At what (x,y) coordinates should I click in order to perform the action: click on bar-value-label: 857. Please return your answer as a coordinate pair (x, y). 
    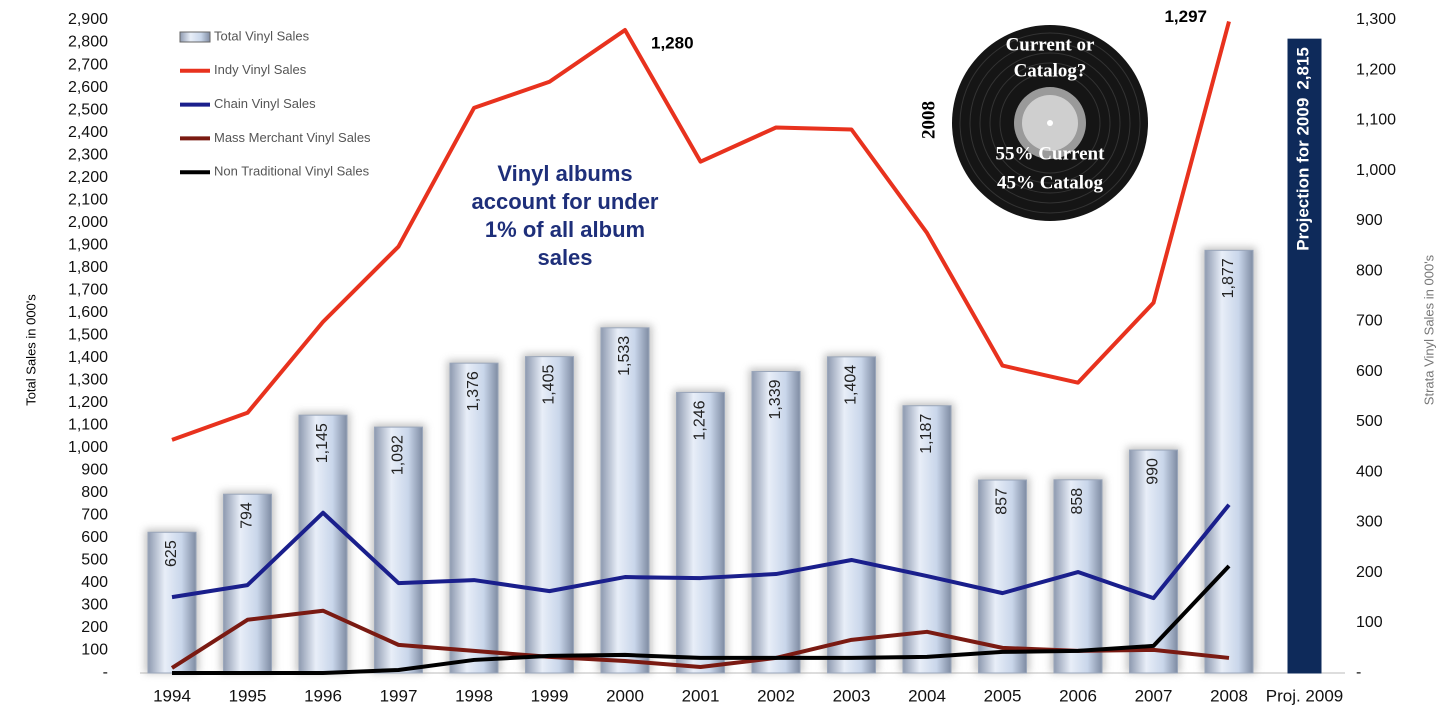
    Looking at the image, I should click on (1002, 501).